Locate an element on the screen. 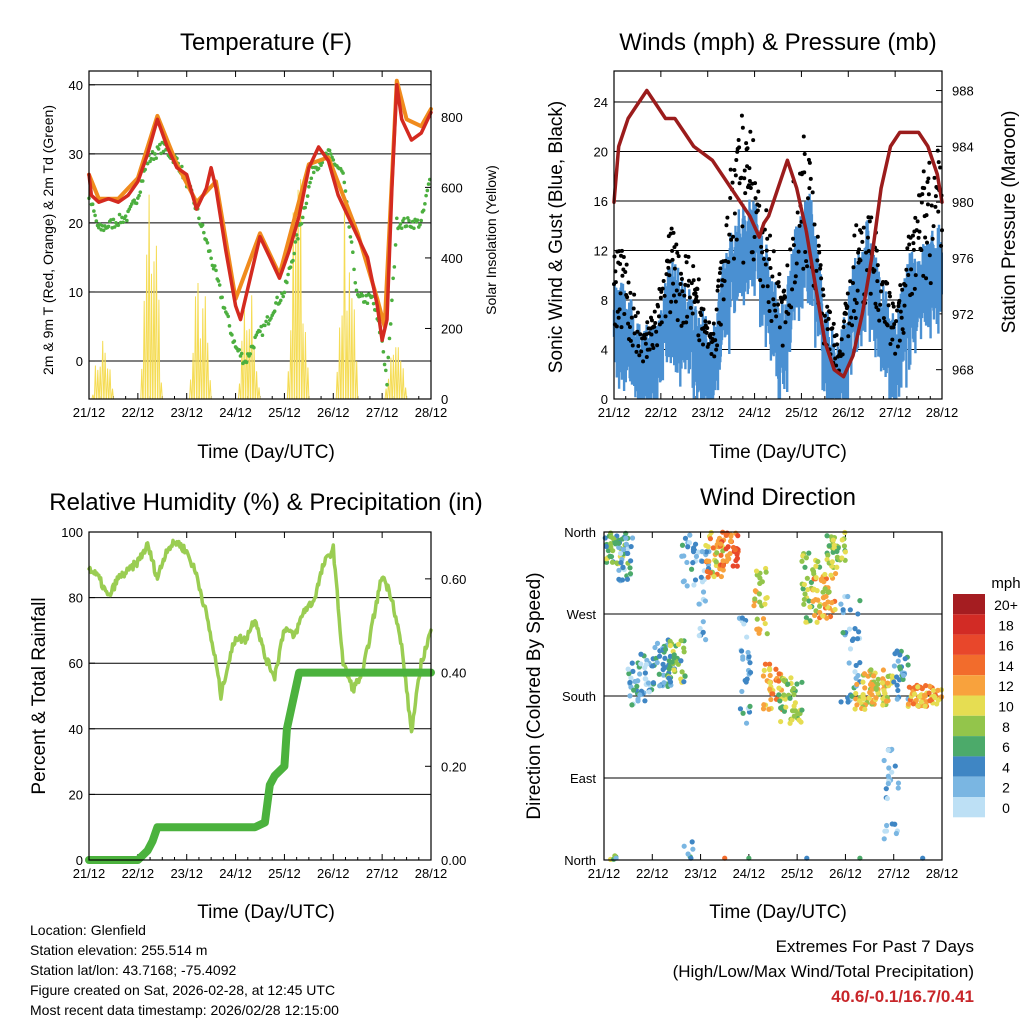  legend-label-1: 18 is located at coordinates (1006, 625).